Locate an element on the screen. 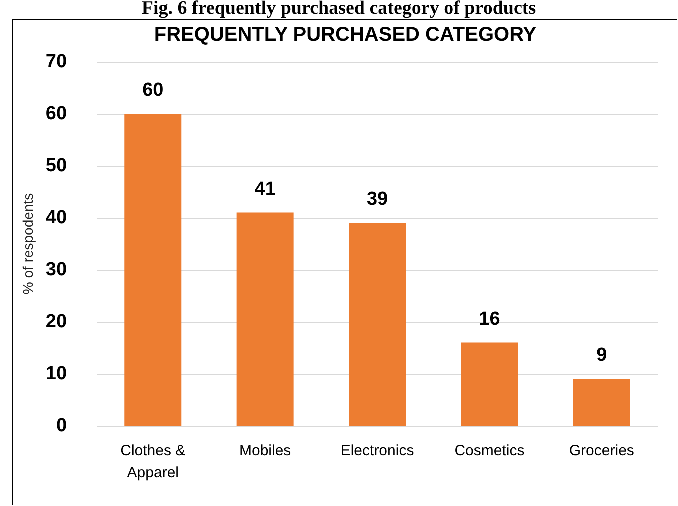  data-label: 16 is located at coordinates (489, 319).